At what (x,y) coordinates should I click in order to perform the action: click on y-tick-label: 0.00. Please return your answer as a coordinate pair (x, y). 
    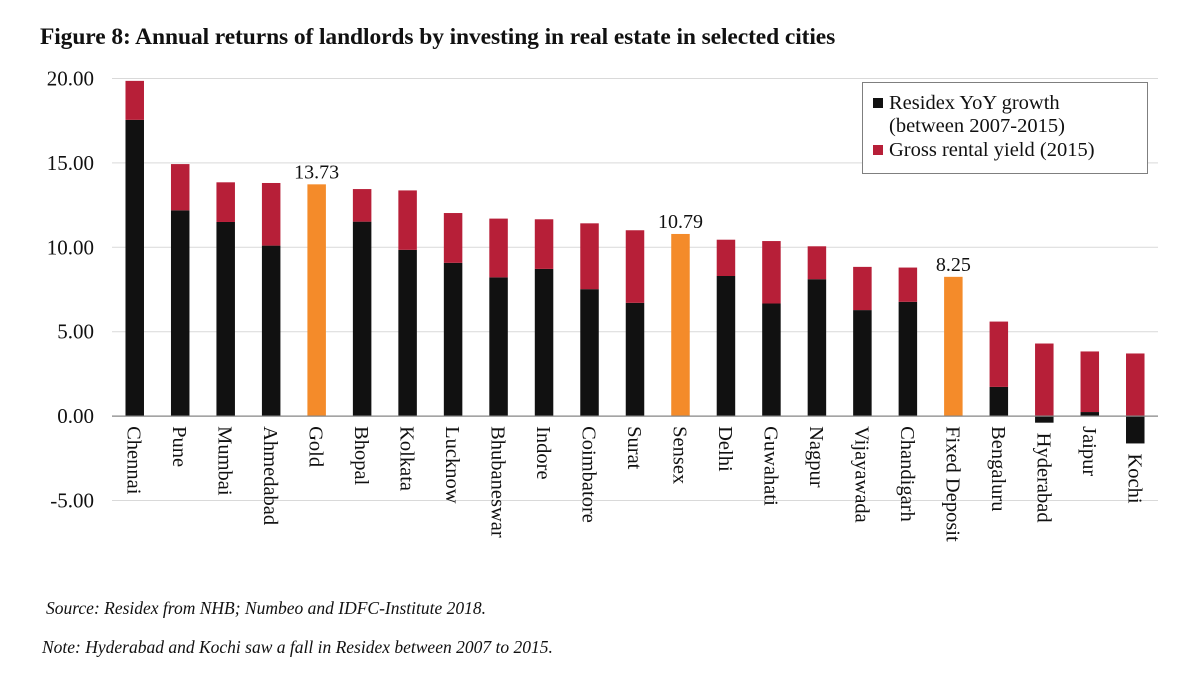
    Looking at the image, I should click on (75, 416).